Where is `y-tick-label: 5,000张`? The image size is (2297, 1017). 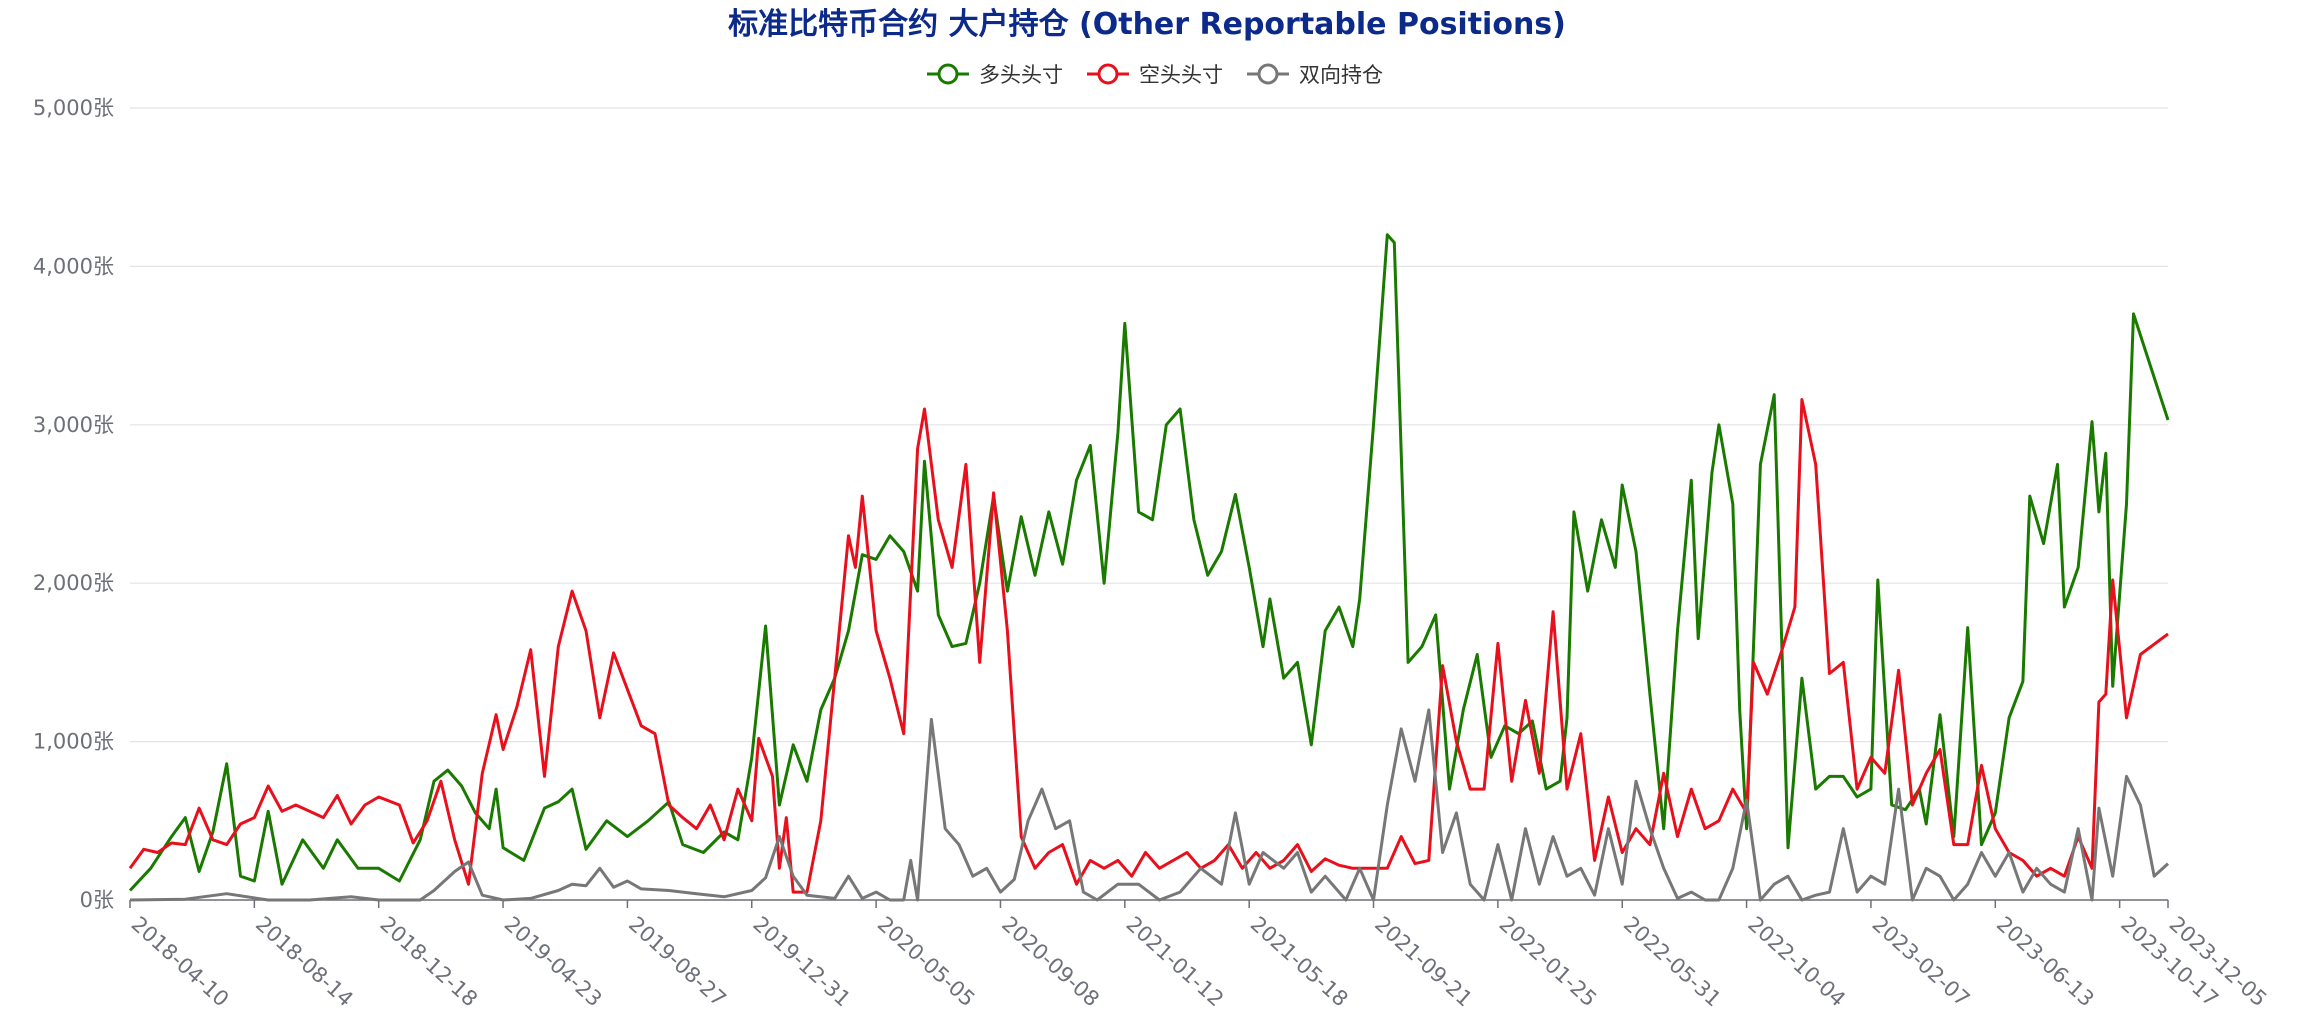 y-tick-label: 5,000张 is located at coordinates (73, 108).